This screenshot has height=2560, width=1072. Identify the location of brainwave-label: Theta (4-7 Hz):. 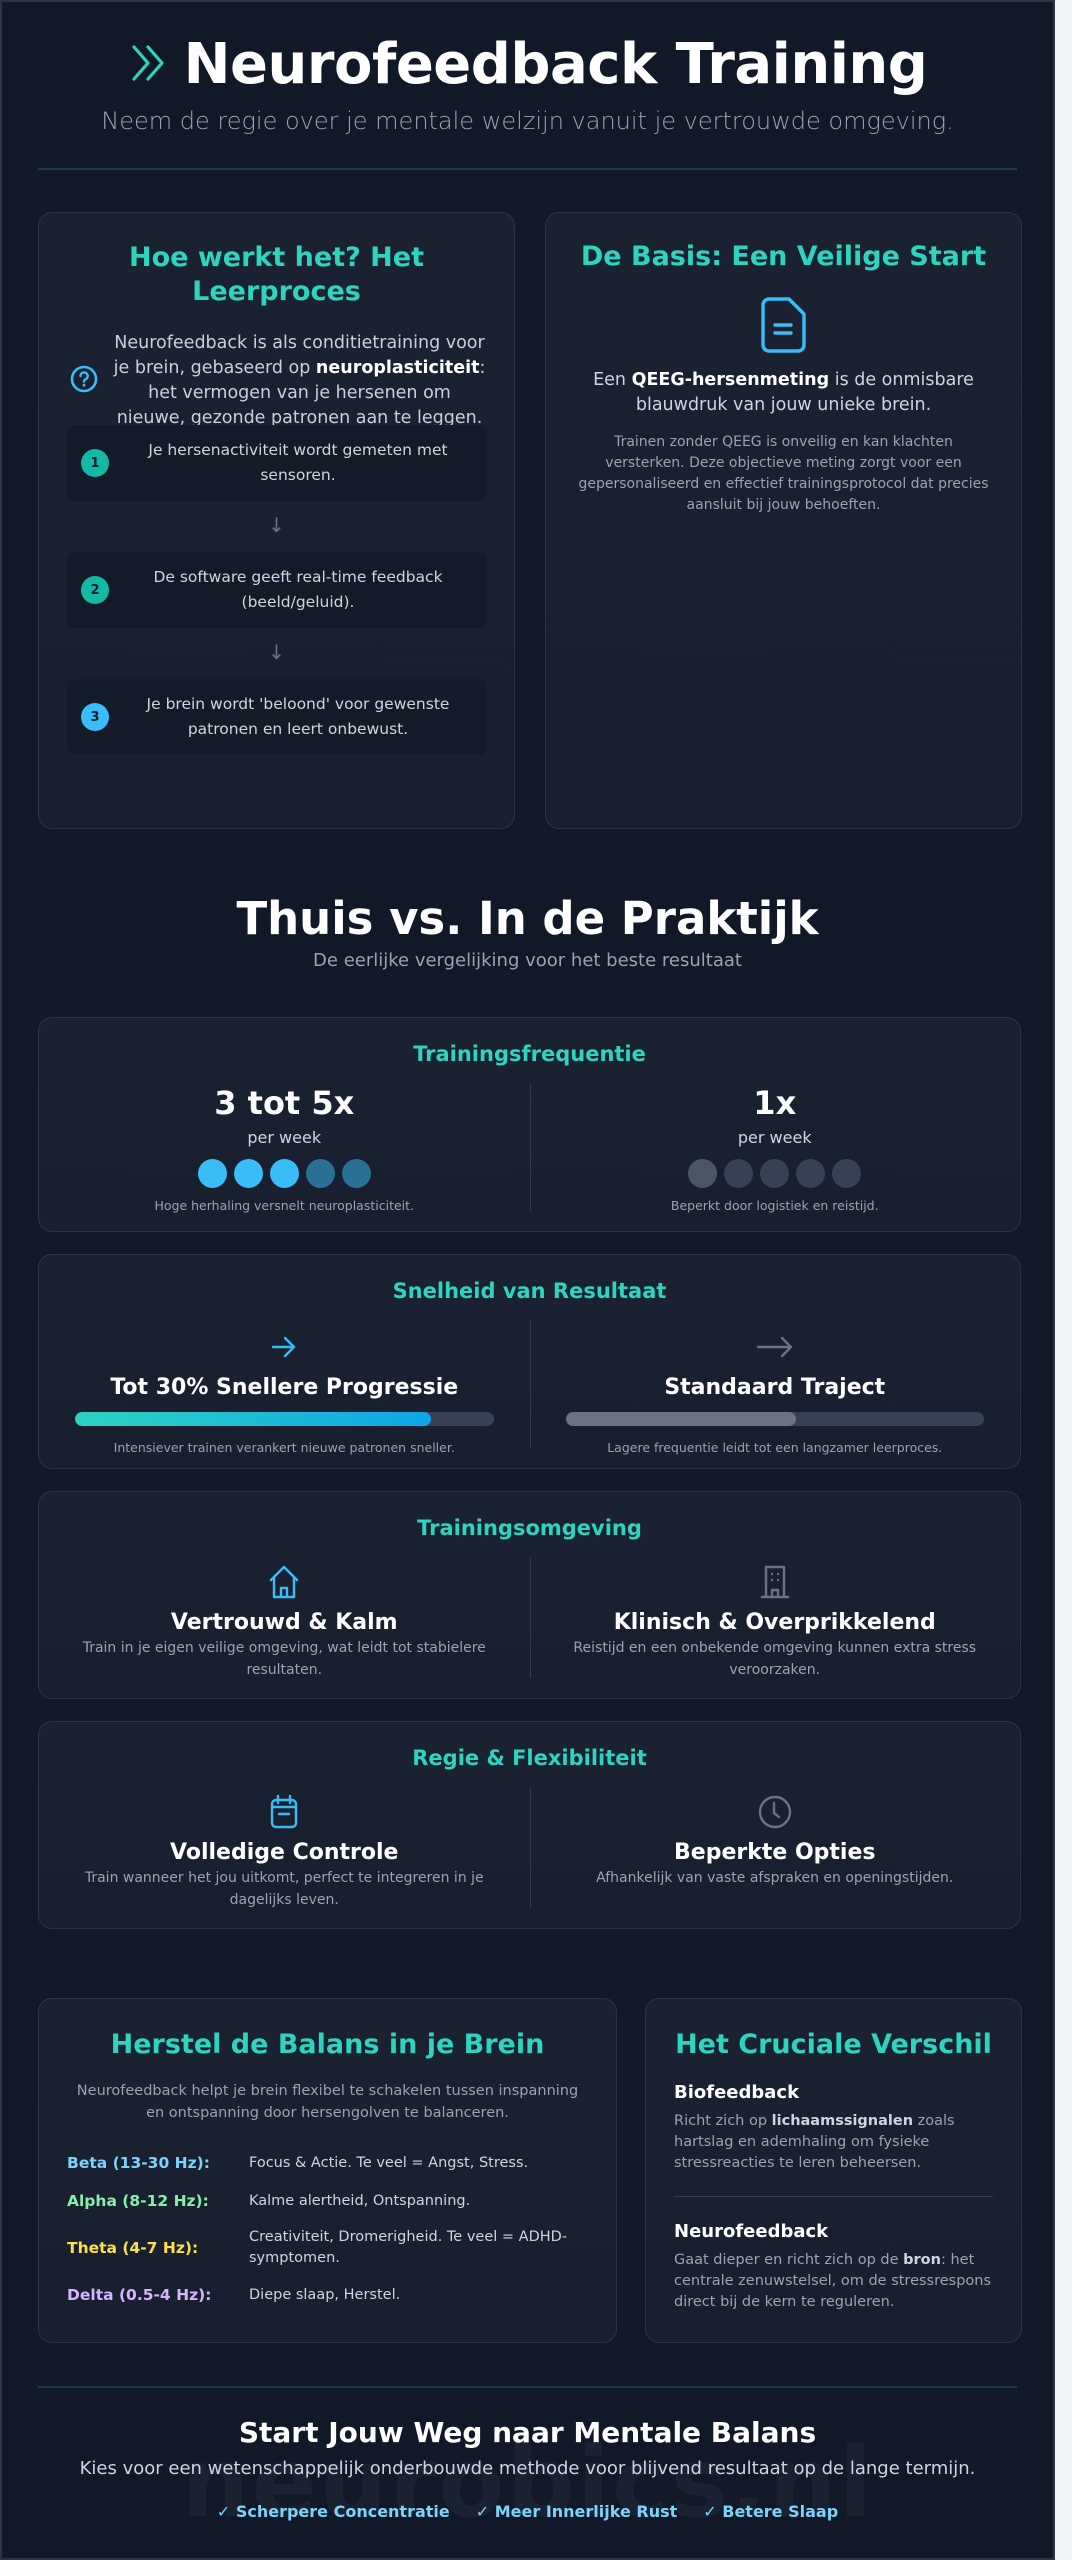
(133, 2248).